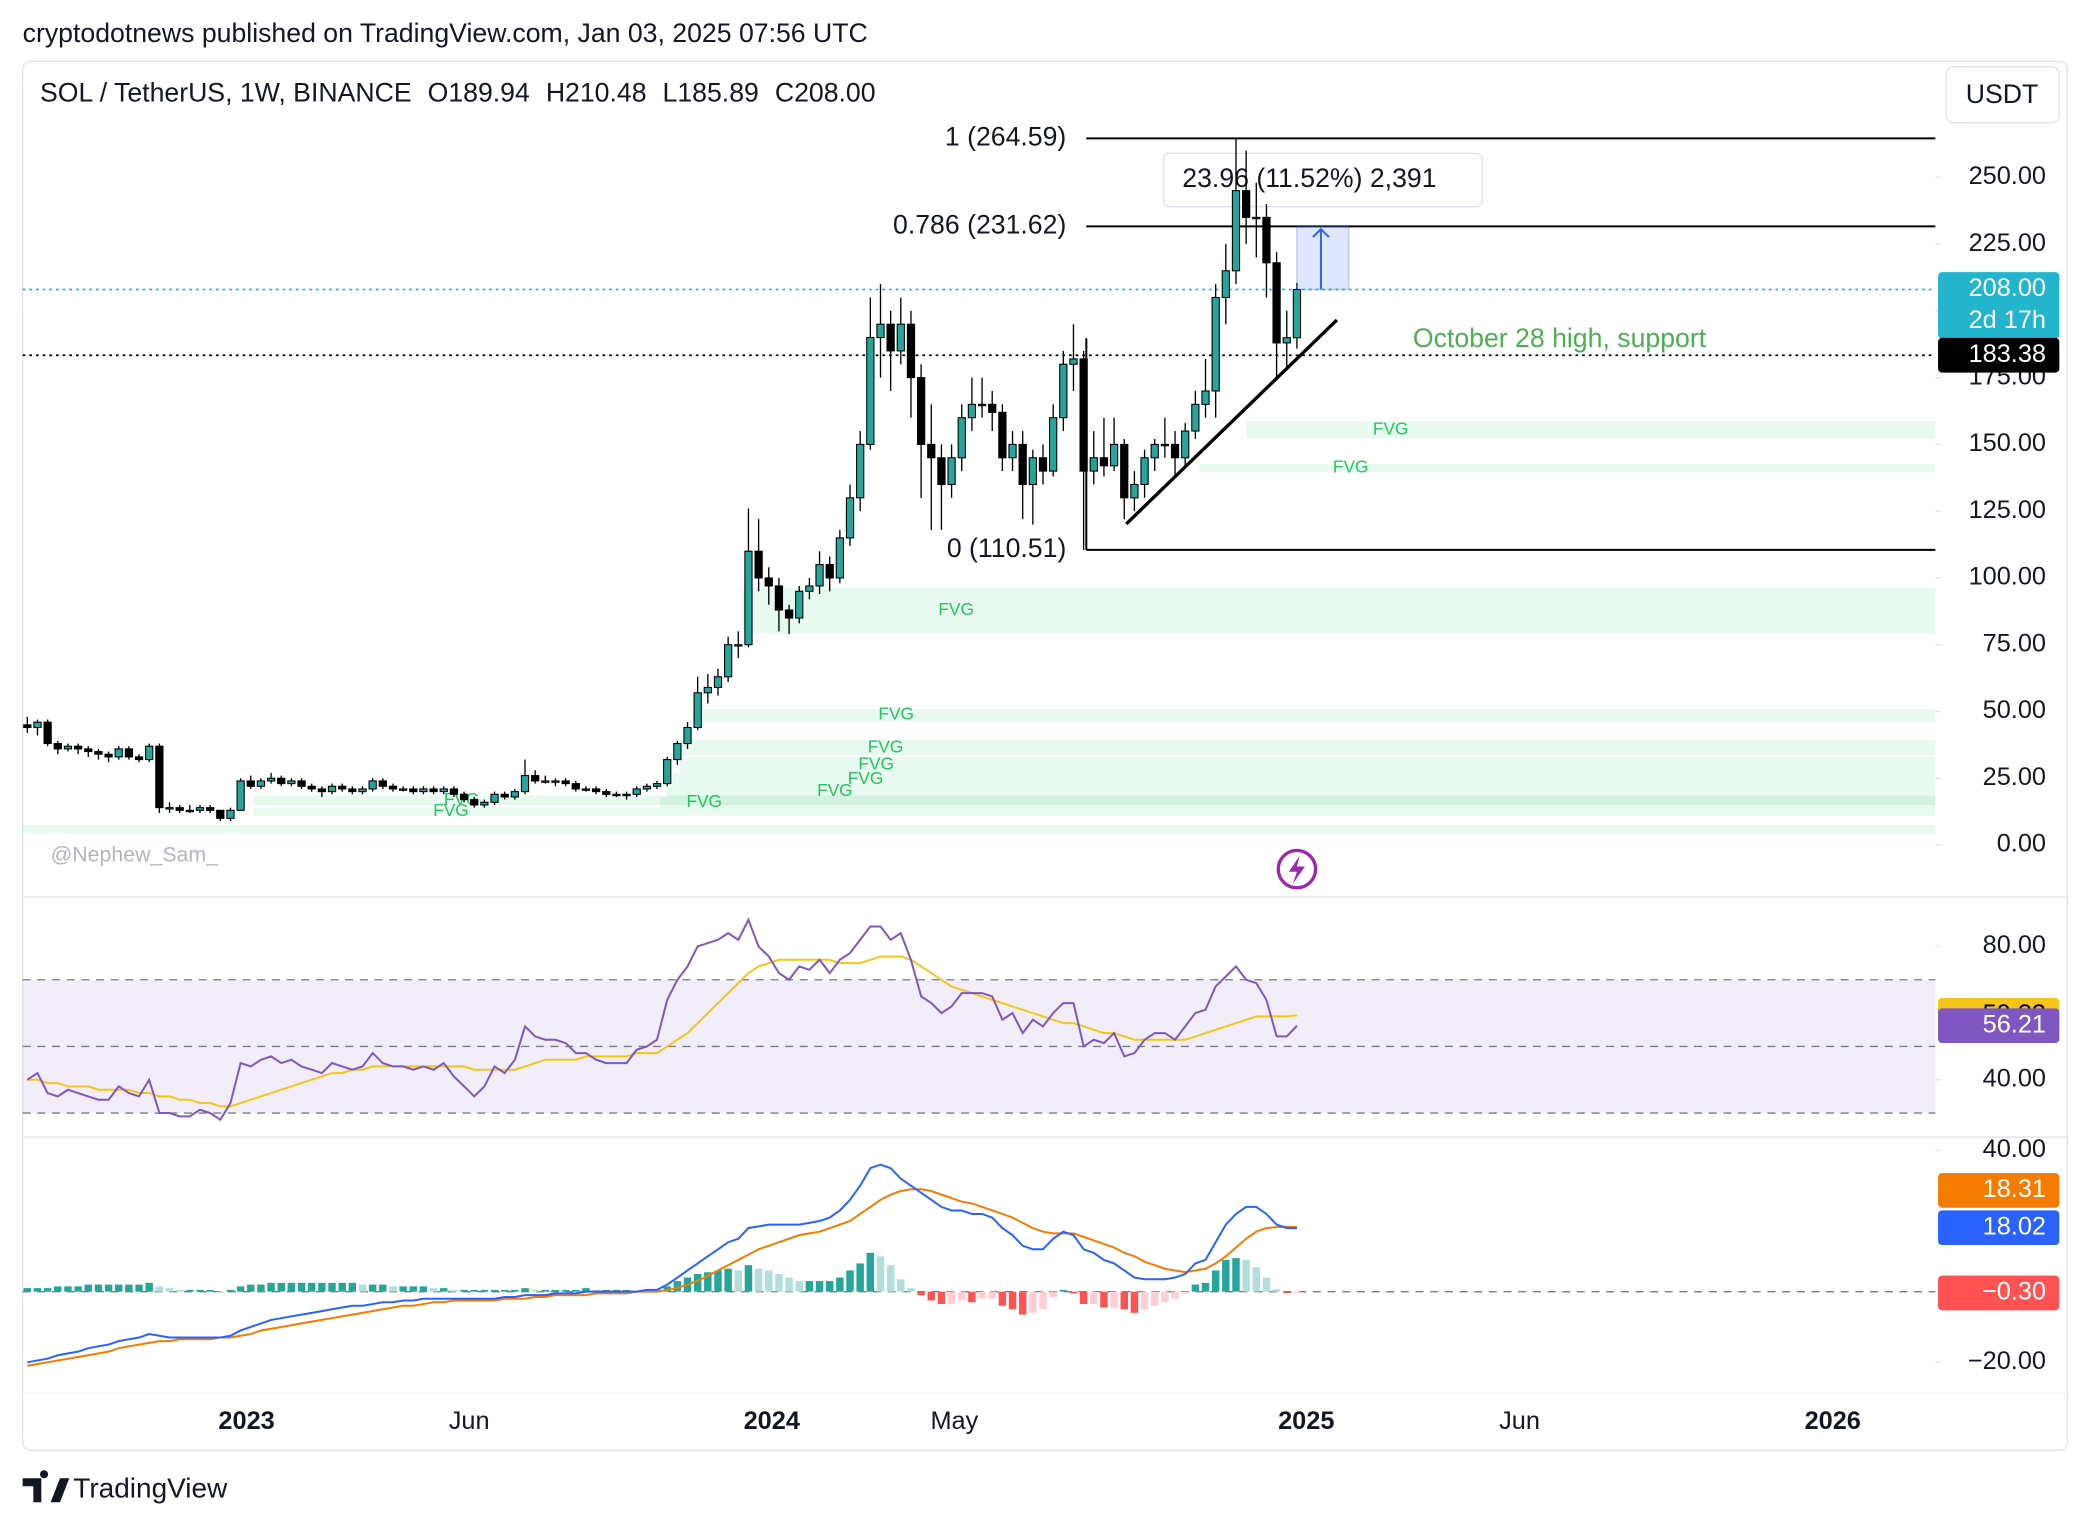 This screenshot has width=2090, height=1527. I want to click on alert-icon, so click(1297, 869).